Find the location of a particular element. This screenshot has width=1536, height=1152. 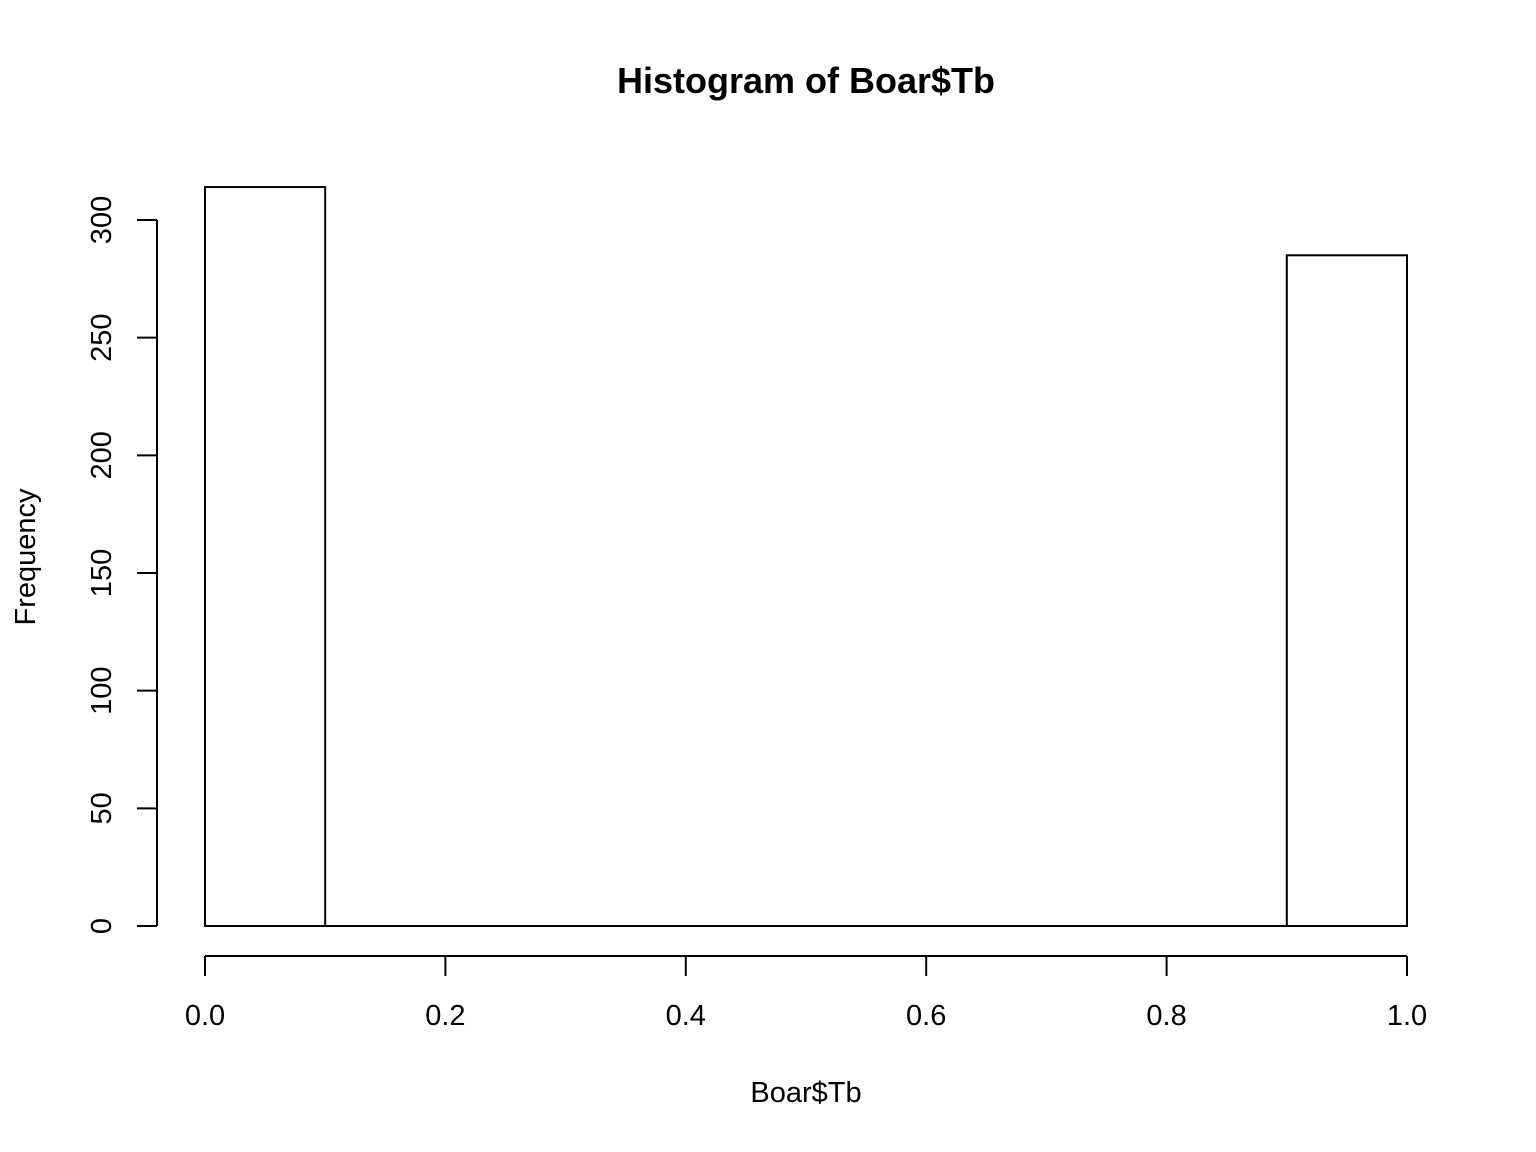

y-tick-label: 300 is located at coordinates (102, 220).